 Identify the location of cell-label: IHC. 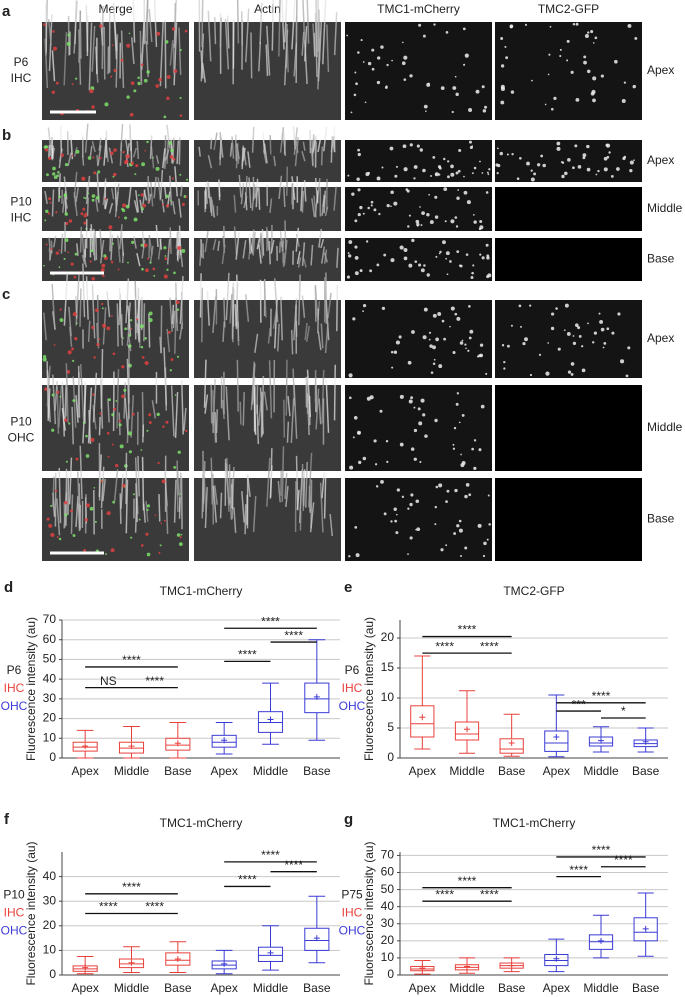
(21, 78).